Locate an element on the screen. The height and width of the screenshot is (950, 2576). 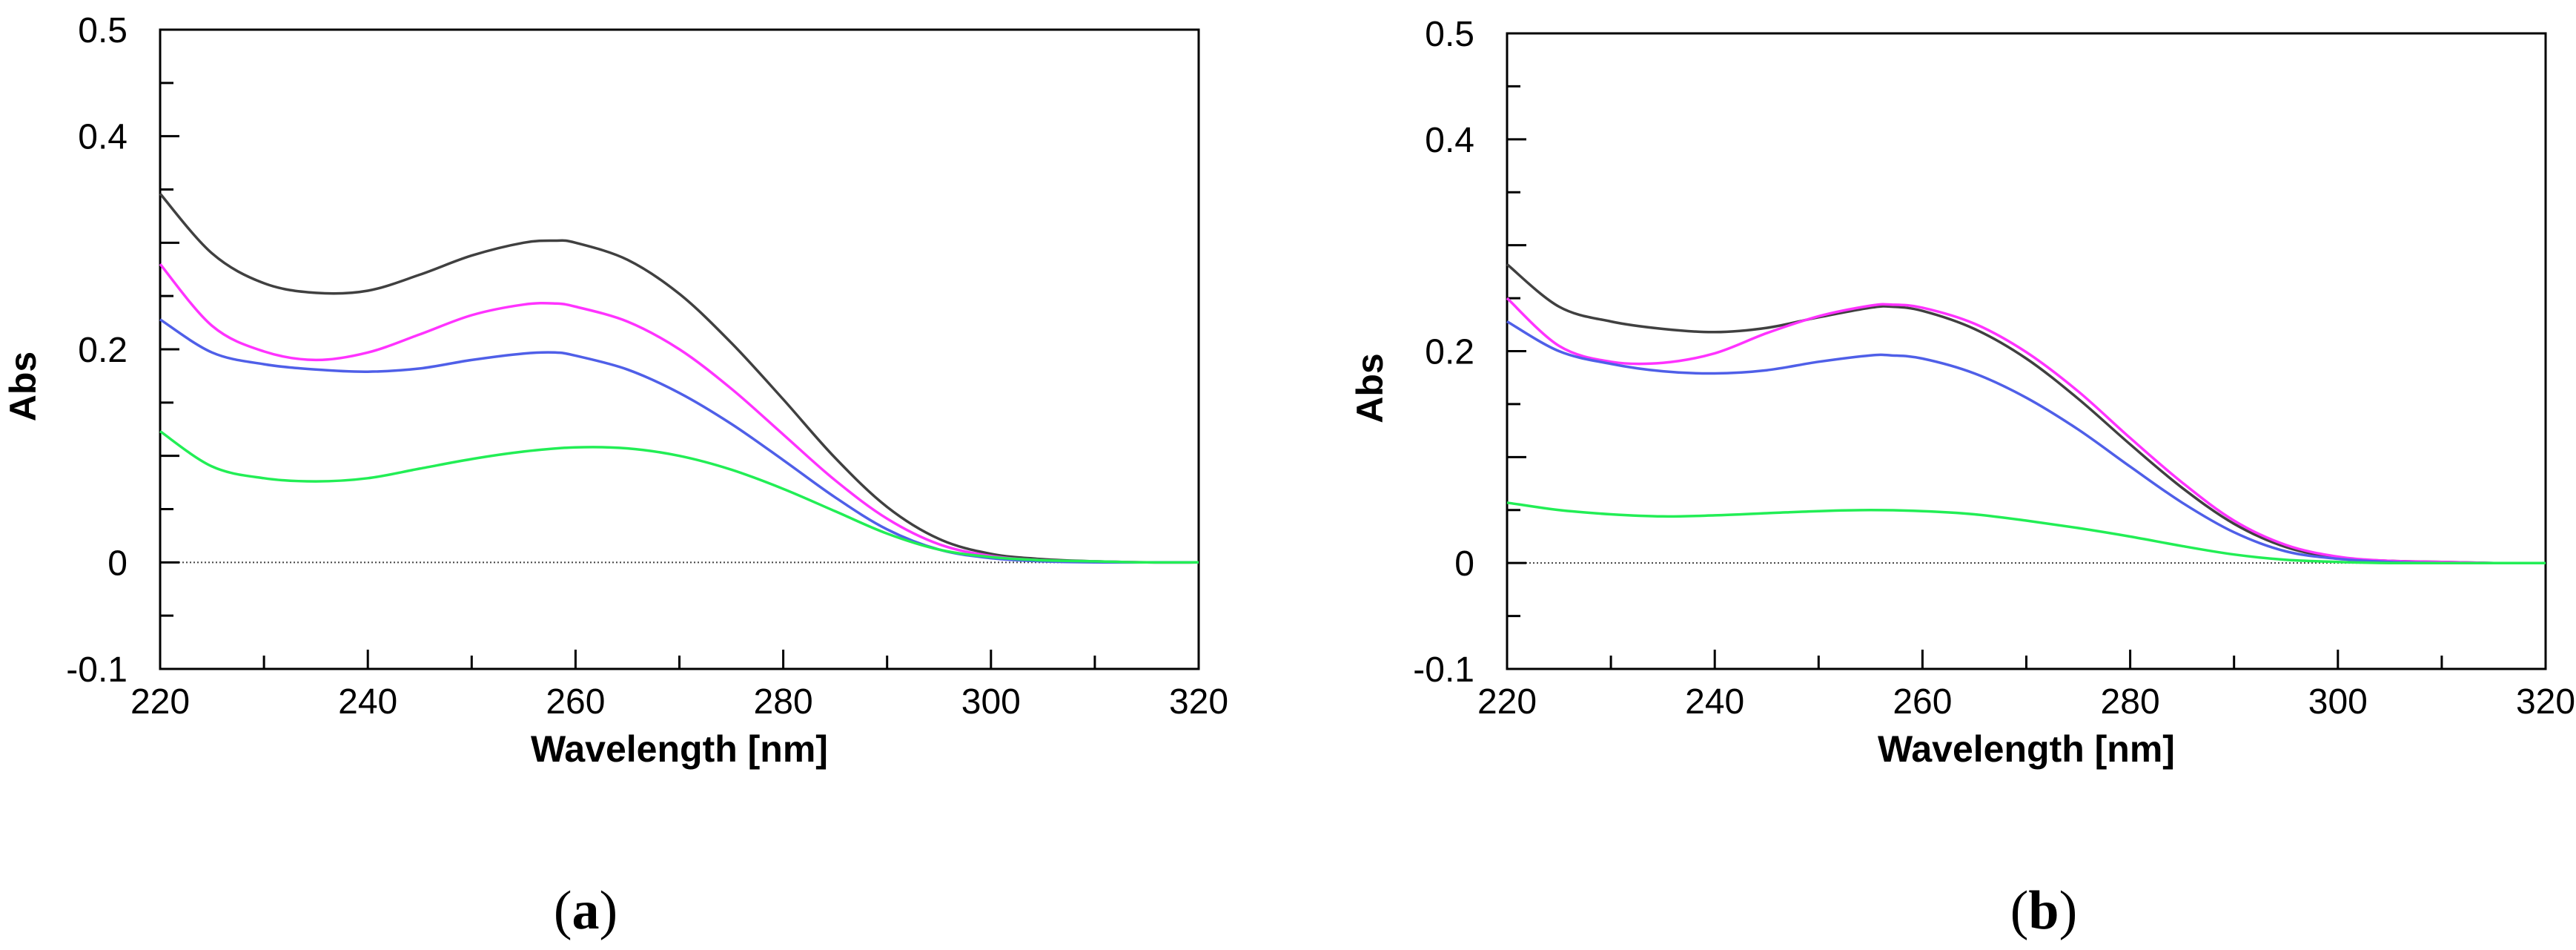
caption-letter: b is located at coordinates (2043, 911).